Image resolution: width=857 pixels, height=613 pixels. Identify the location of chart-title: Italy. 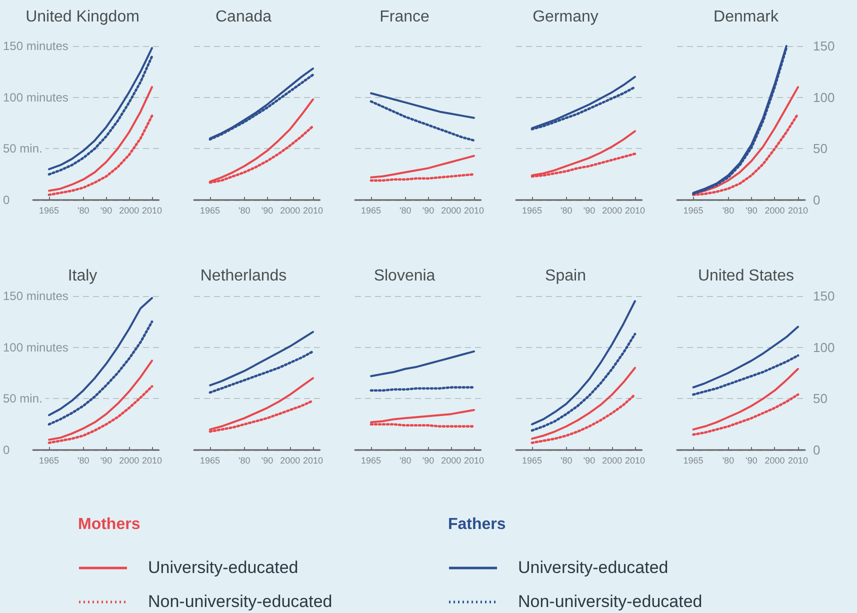
(83, 276).